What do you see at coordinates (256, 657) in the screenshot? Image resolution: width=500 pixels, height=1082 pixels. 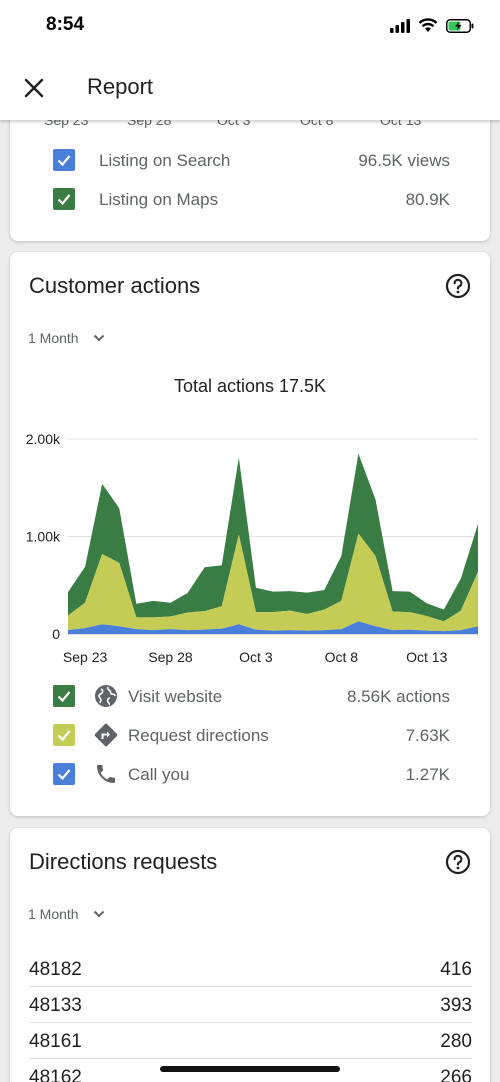 I see `x-tick-label: Oct 3` at bounding box center [256, 657].